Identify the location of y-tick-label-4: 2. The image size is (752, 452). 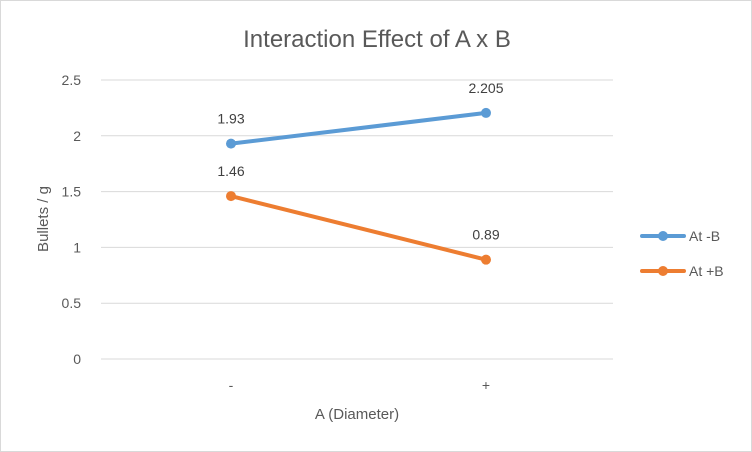
(77, 136).